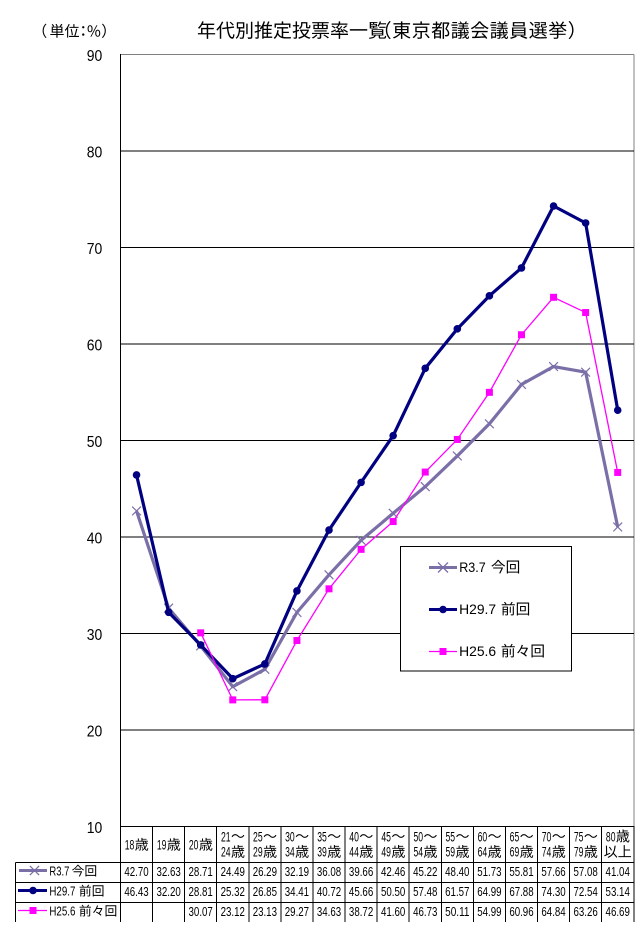 The image size is (640, 927). What do you see at coordinates (418, 852) in the screenshot?
I see `svg-text: 54` at bounding box center [418, 852].